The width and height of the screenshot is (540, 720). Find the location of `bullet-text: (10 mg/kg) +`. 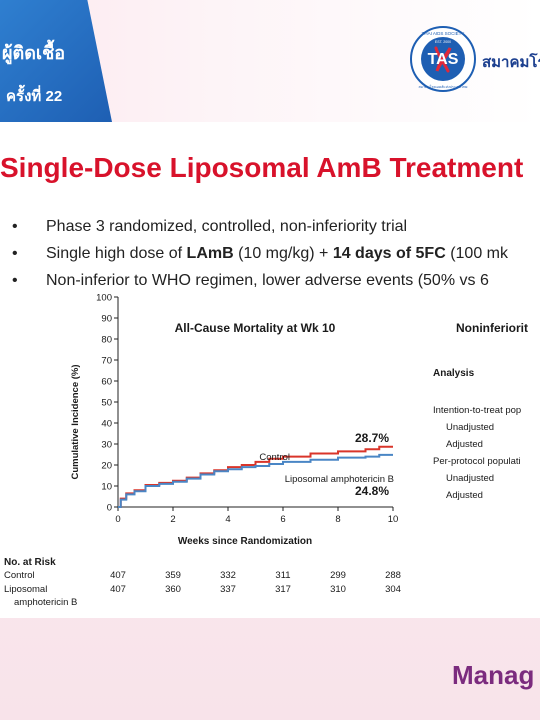

bullet-text: (10 mg/kg) + is located at coordinates (283, 253).